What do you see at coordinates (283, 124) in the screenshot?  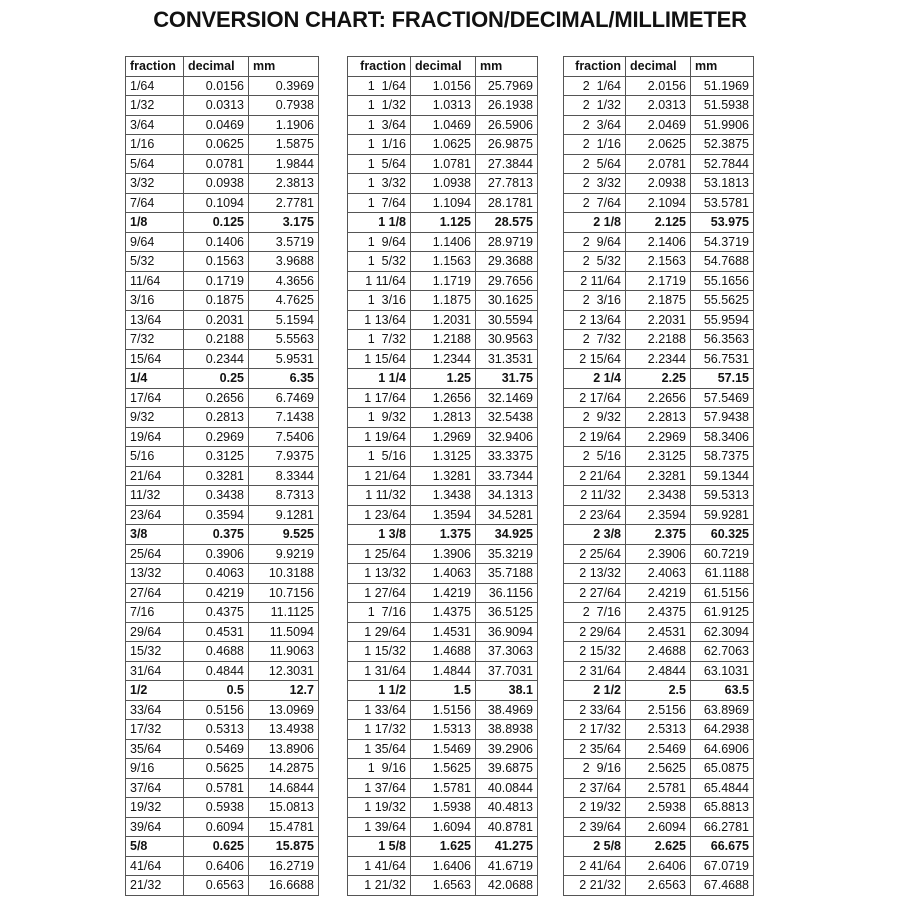 I see `cell-mm-group-1: 1.1906` at bounding box center [283, 124].